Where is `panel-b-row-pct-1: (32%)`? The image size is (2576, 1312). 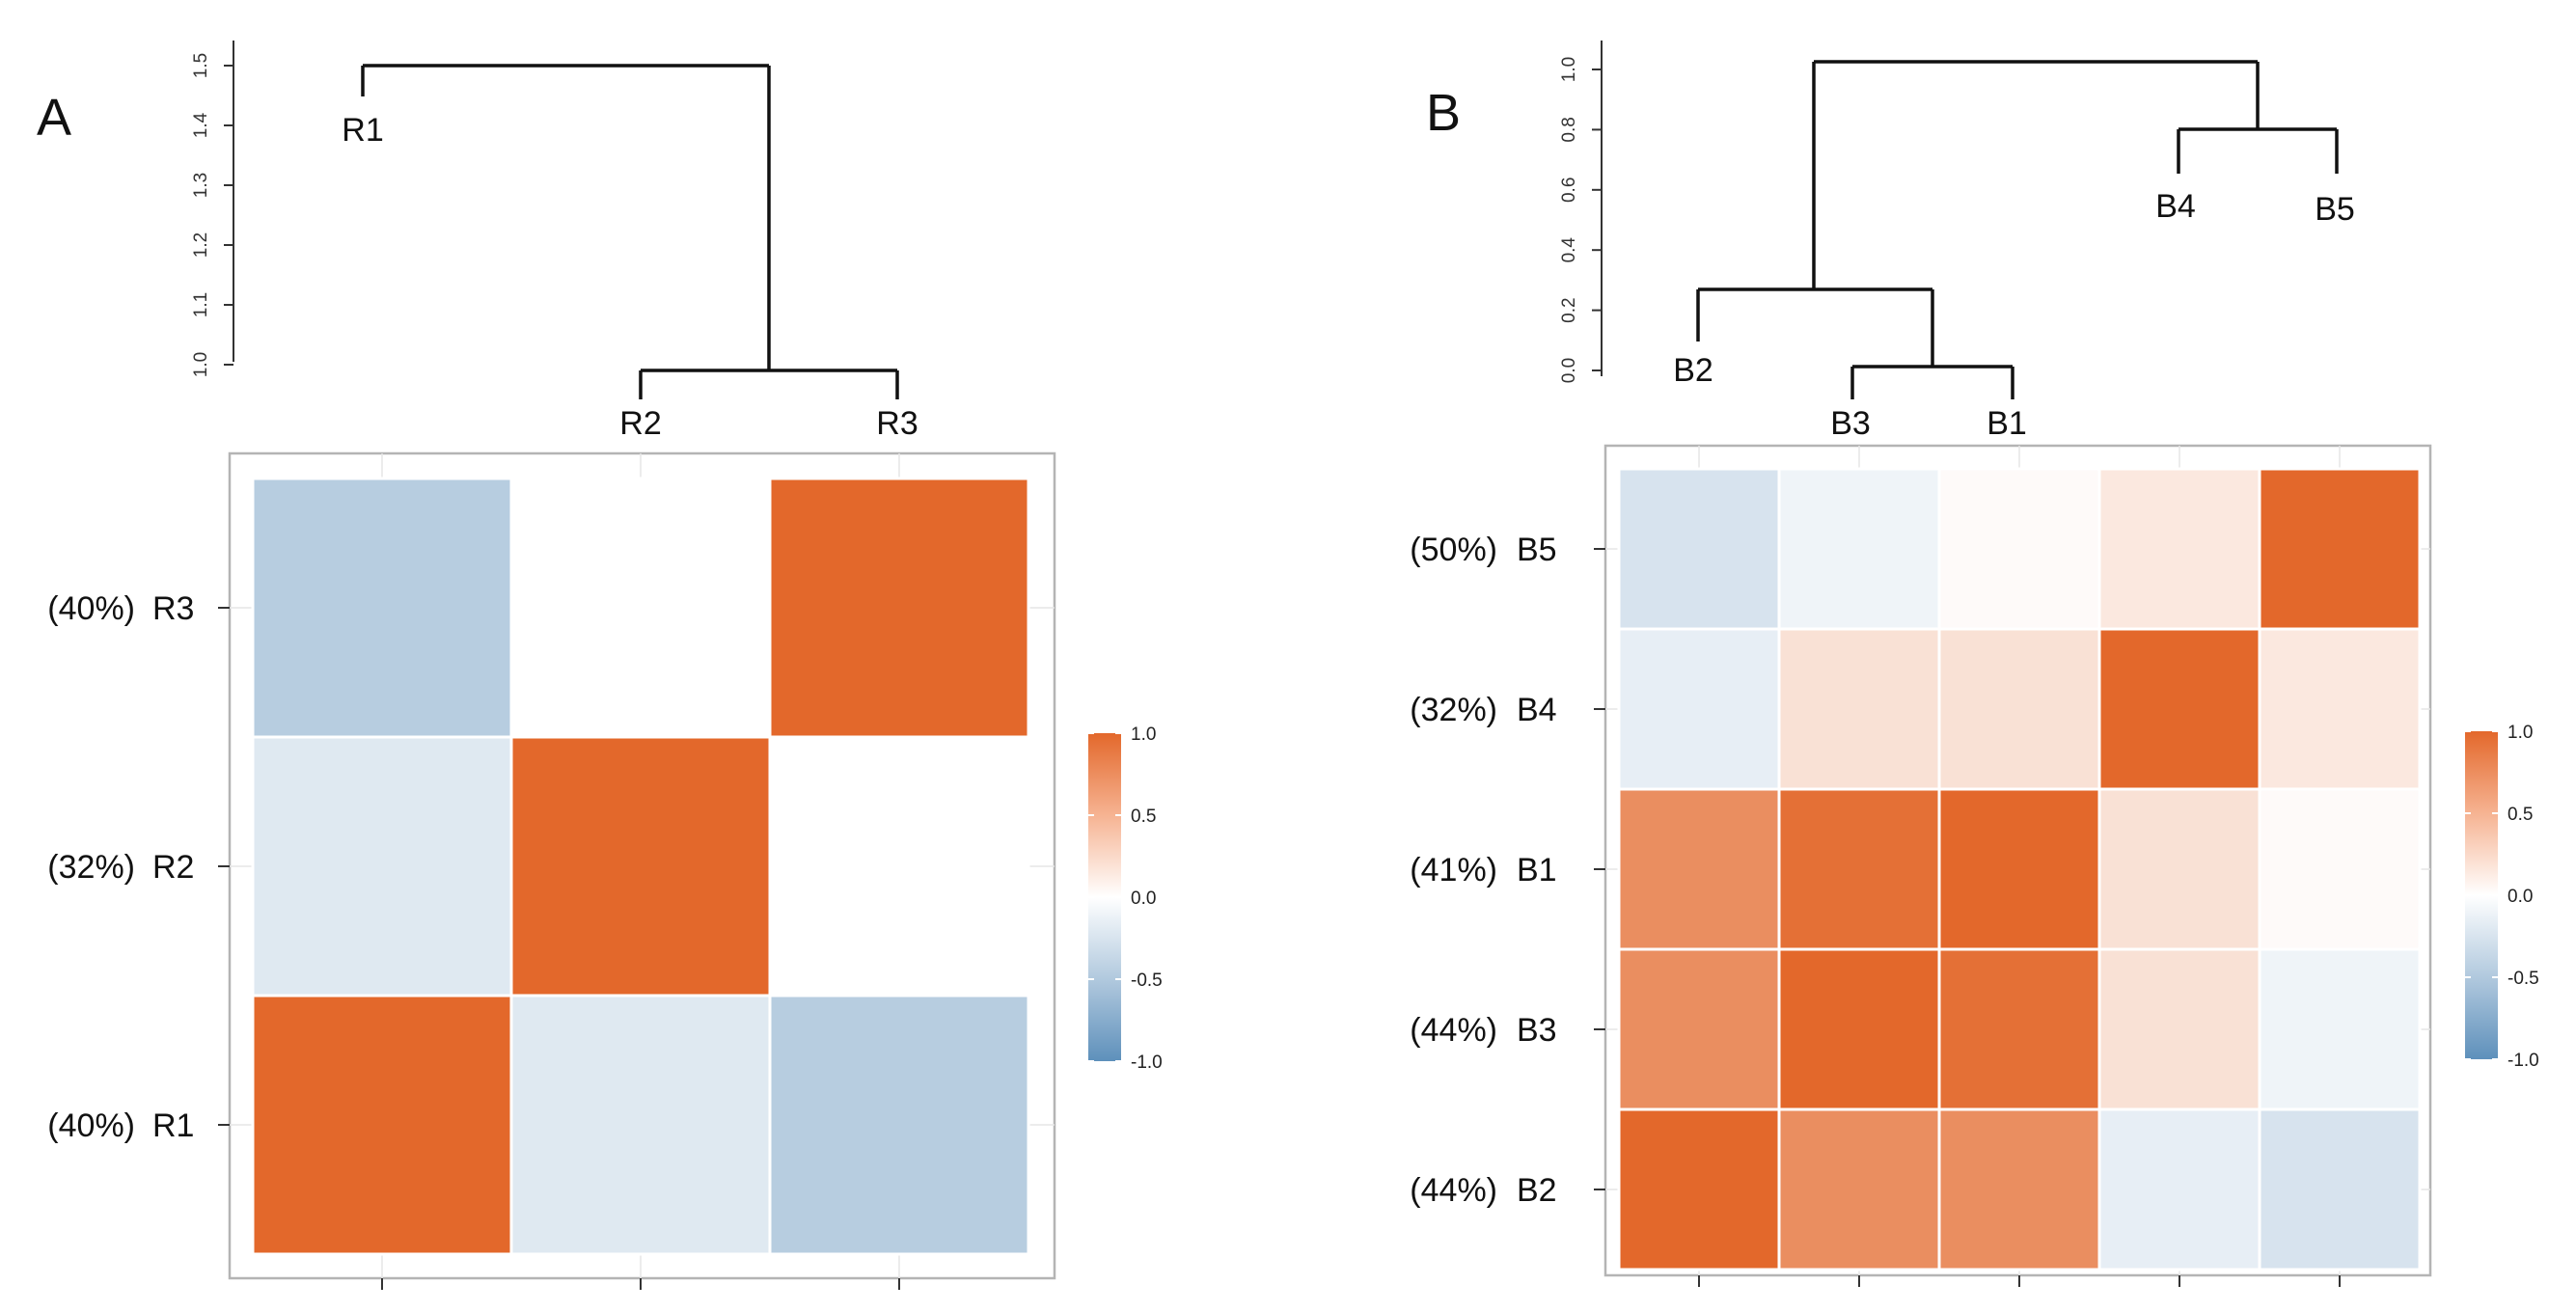
panel-b-row-pct-1: (32%) is located at coordinates (1454, 710).